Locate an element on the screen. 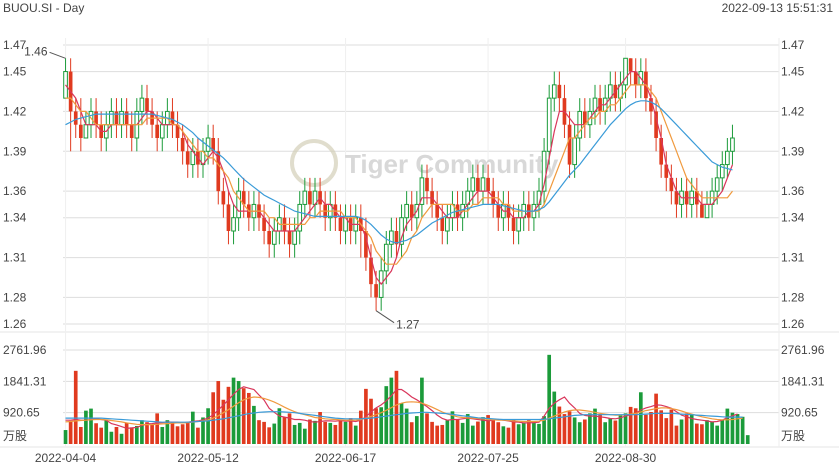  y-tick-label-right: 1.28 is located at coordinates (793, 297).